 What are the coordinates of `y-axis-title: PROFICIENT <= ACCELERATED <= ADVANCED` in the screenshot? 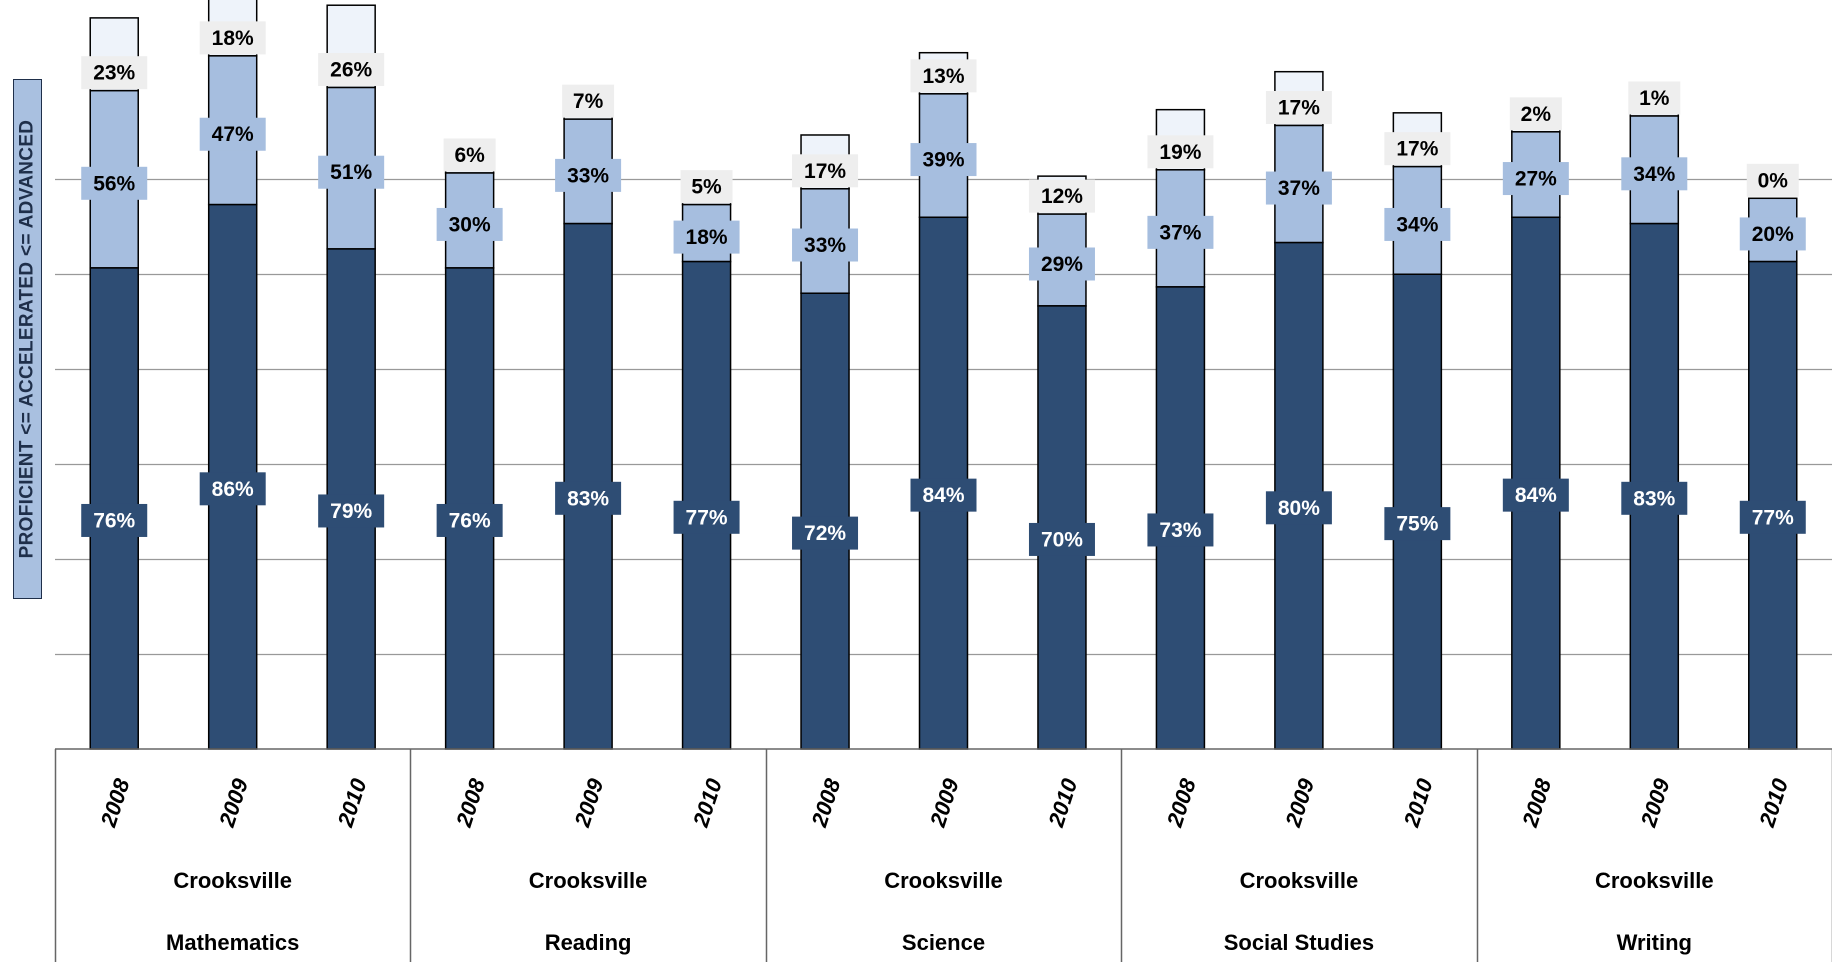 It's located at (27, 339).